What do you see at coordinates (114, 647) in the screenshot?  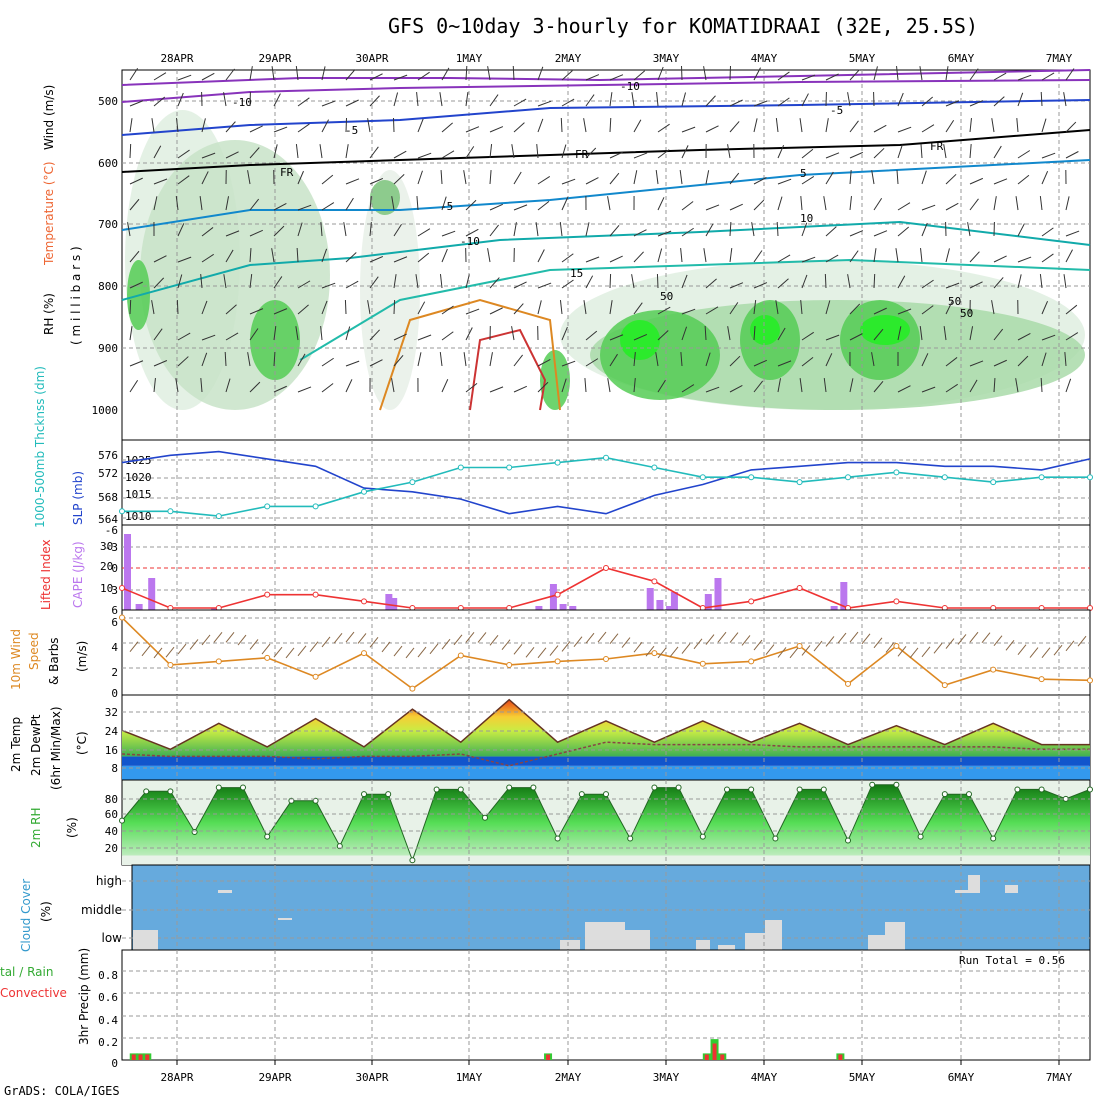 I see `wind10-tick-label: 4` at bounding box center [114, 647].